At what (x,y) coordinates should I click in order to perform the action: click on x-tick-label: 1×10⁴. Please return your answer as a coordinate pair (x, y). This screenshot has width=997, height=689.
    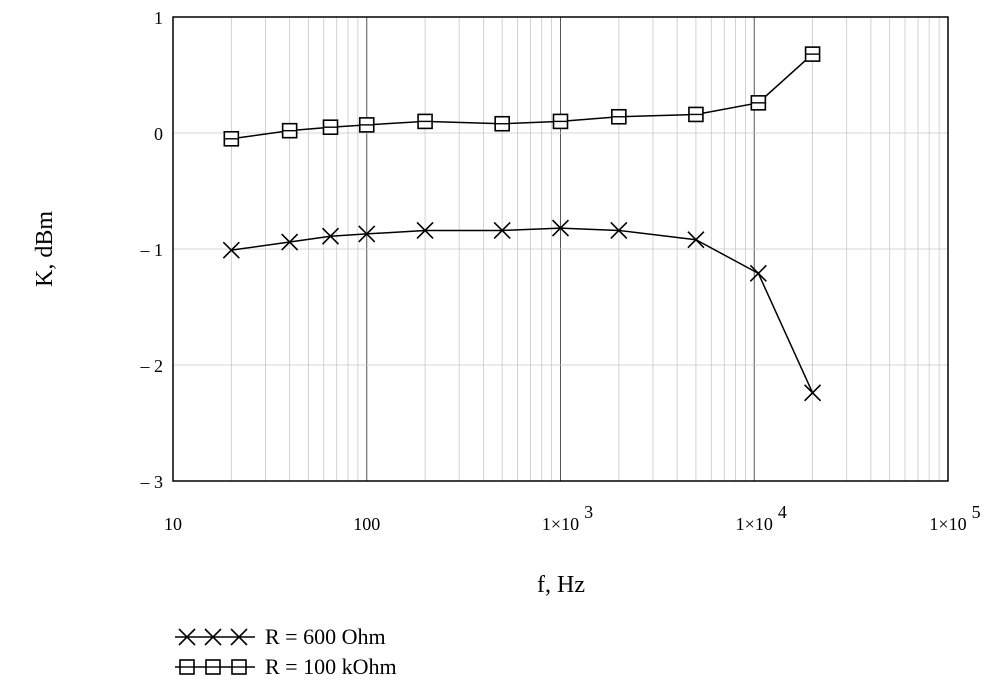
    Looking at the image, I should click on (761, 518).